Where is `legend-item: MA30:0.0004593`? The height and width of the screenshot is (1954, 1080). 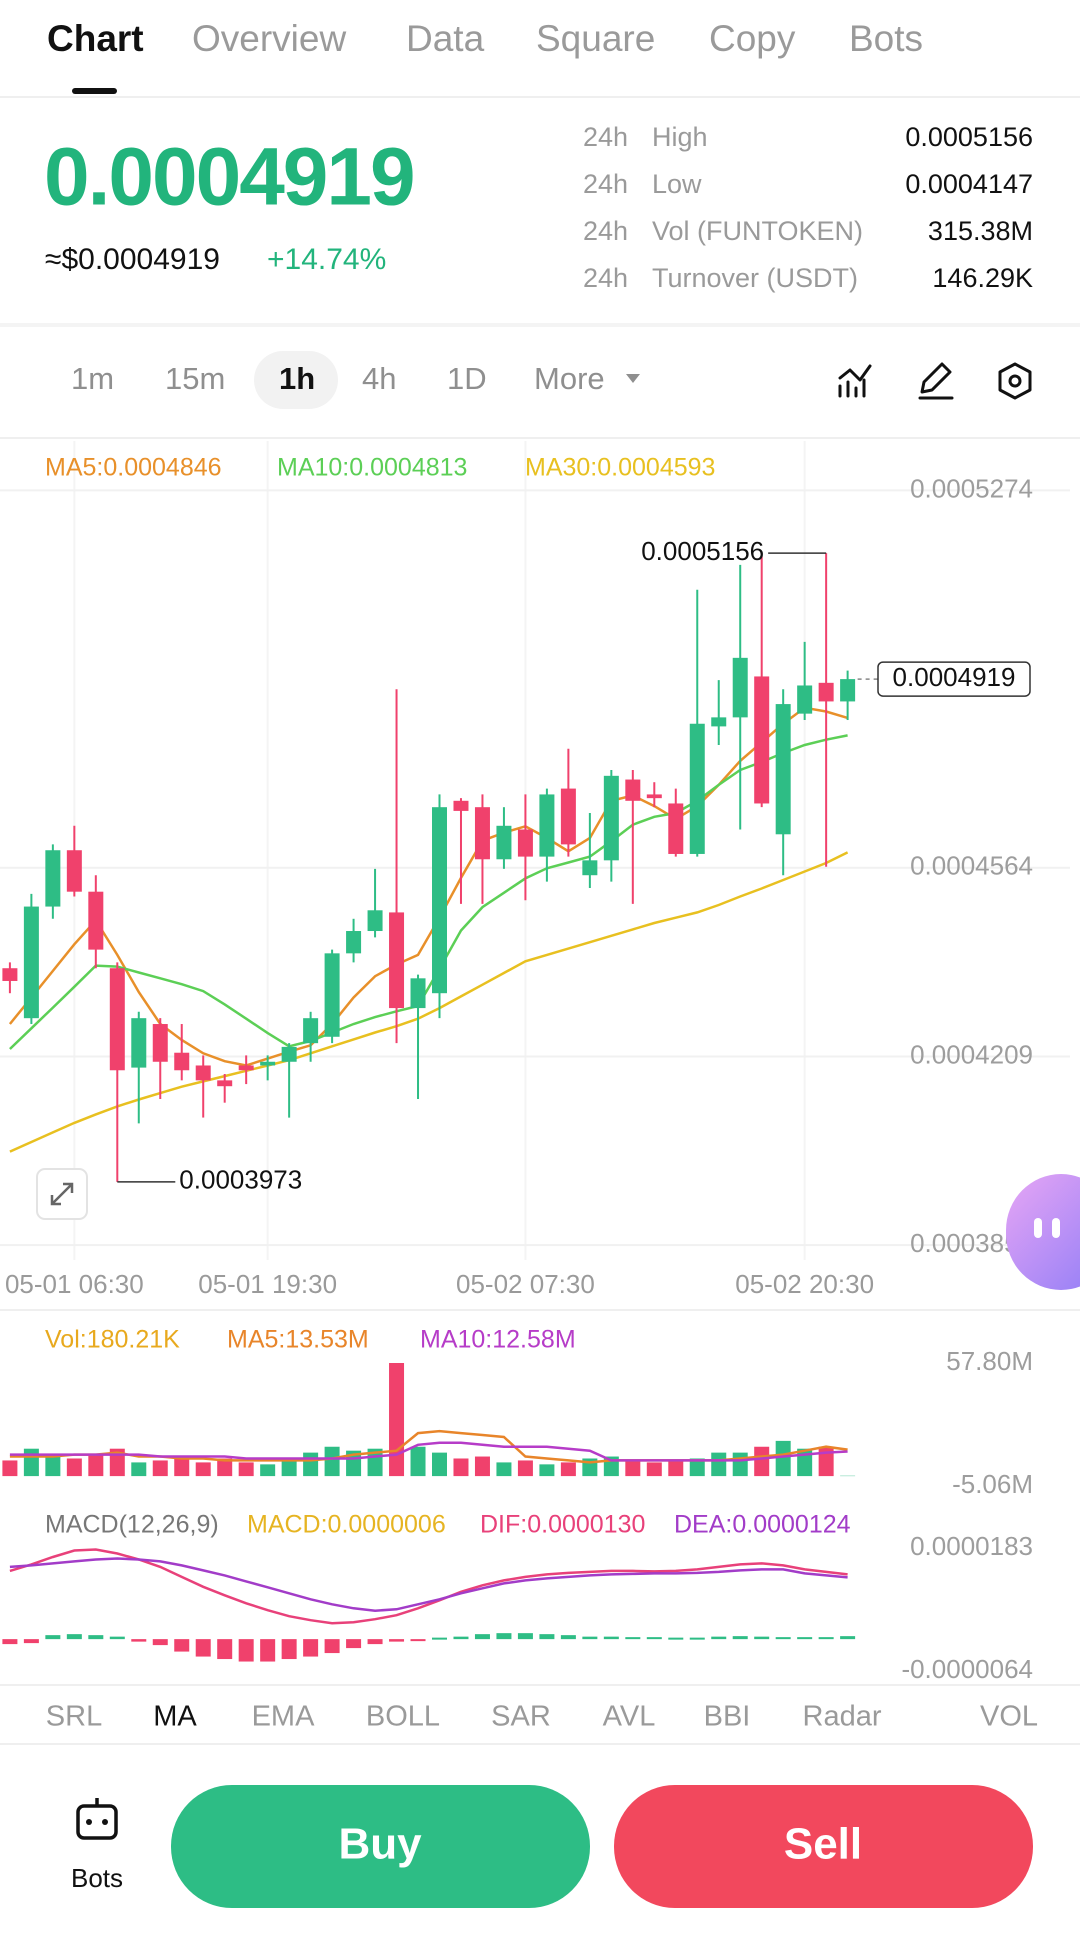 legend-item: MA30:0.0004593 is located at coordinates (620, 468).